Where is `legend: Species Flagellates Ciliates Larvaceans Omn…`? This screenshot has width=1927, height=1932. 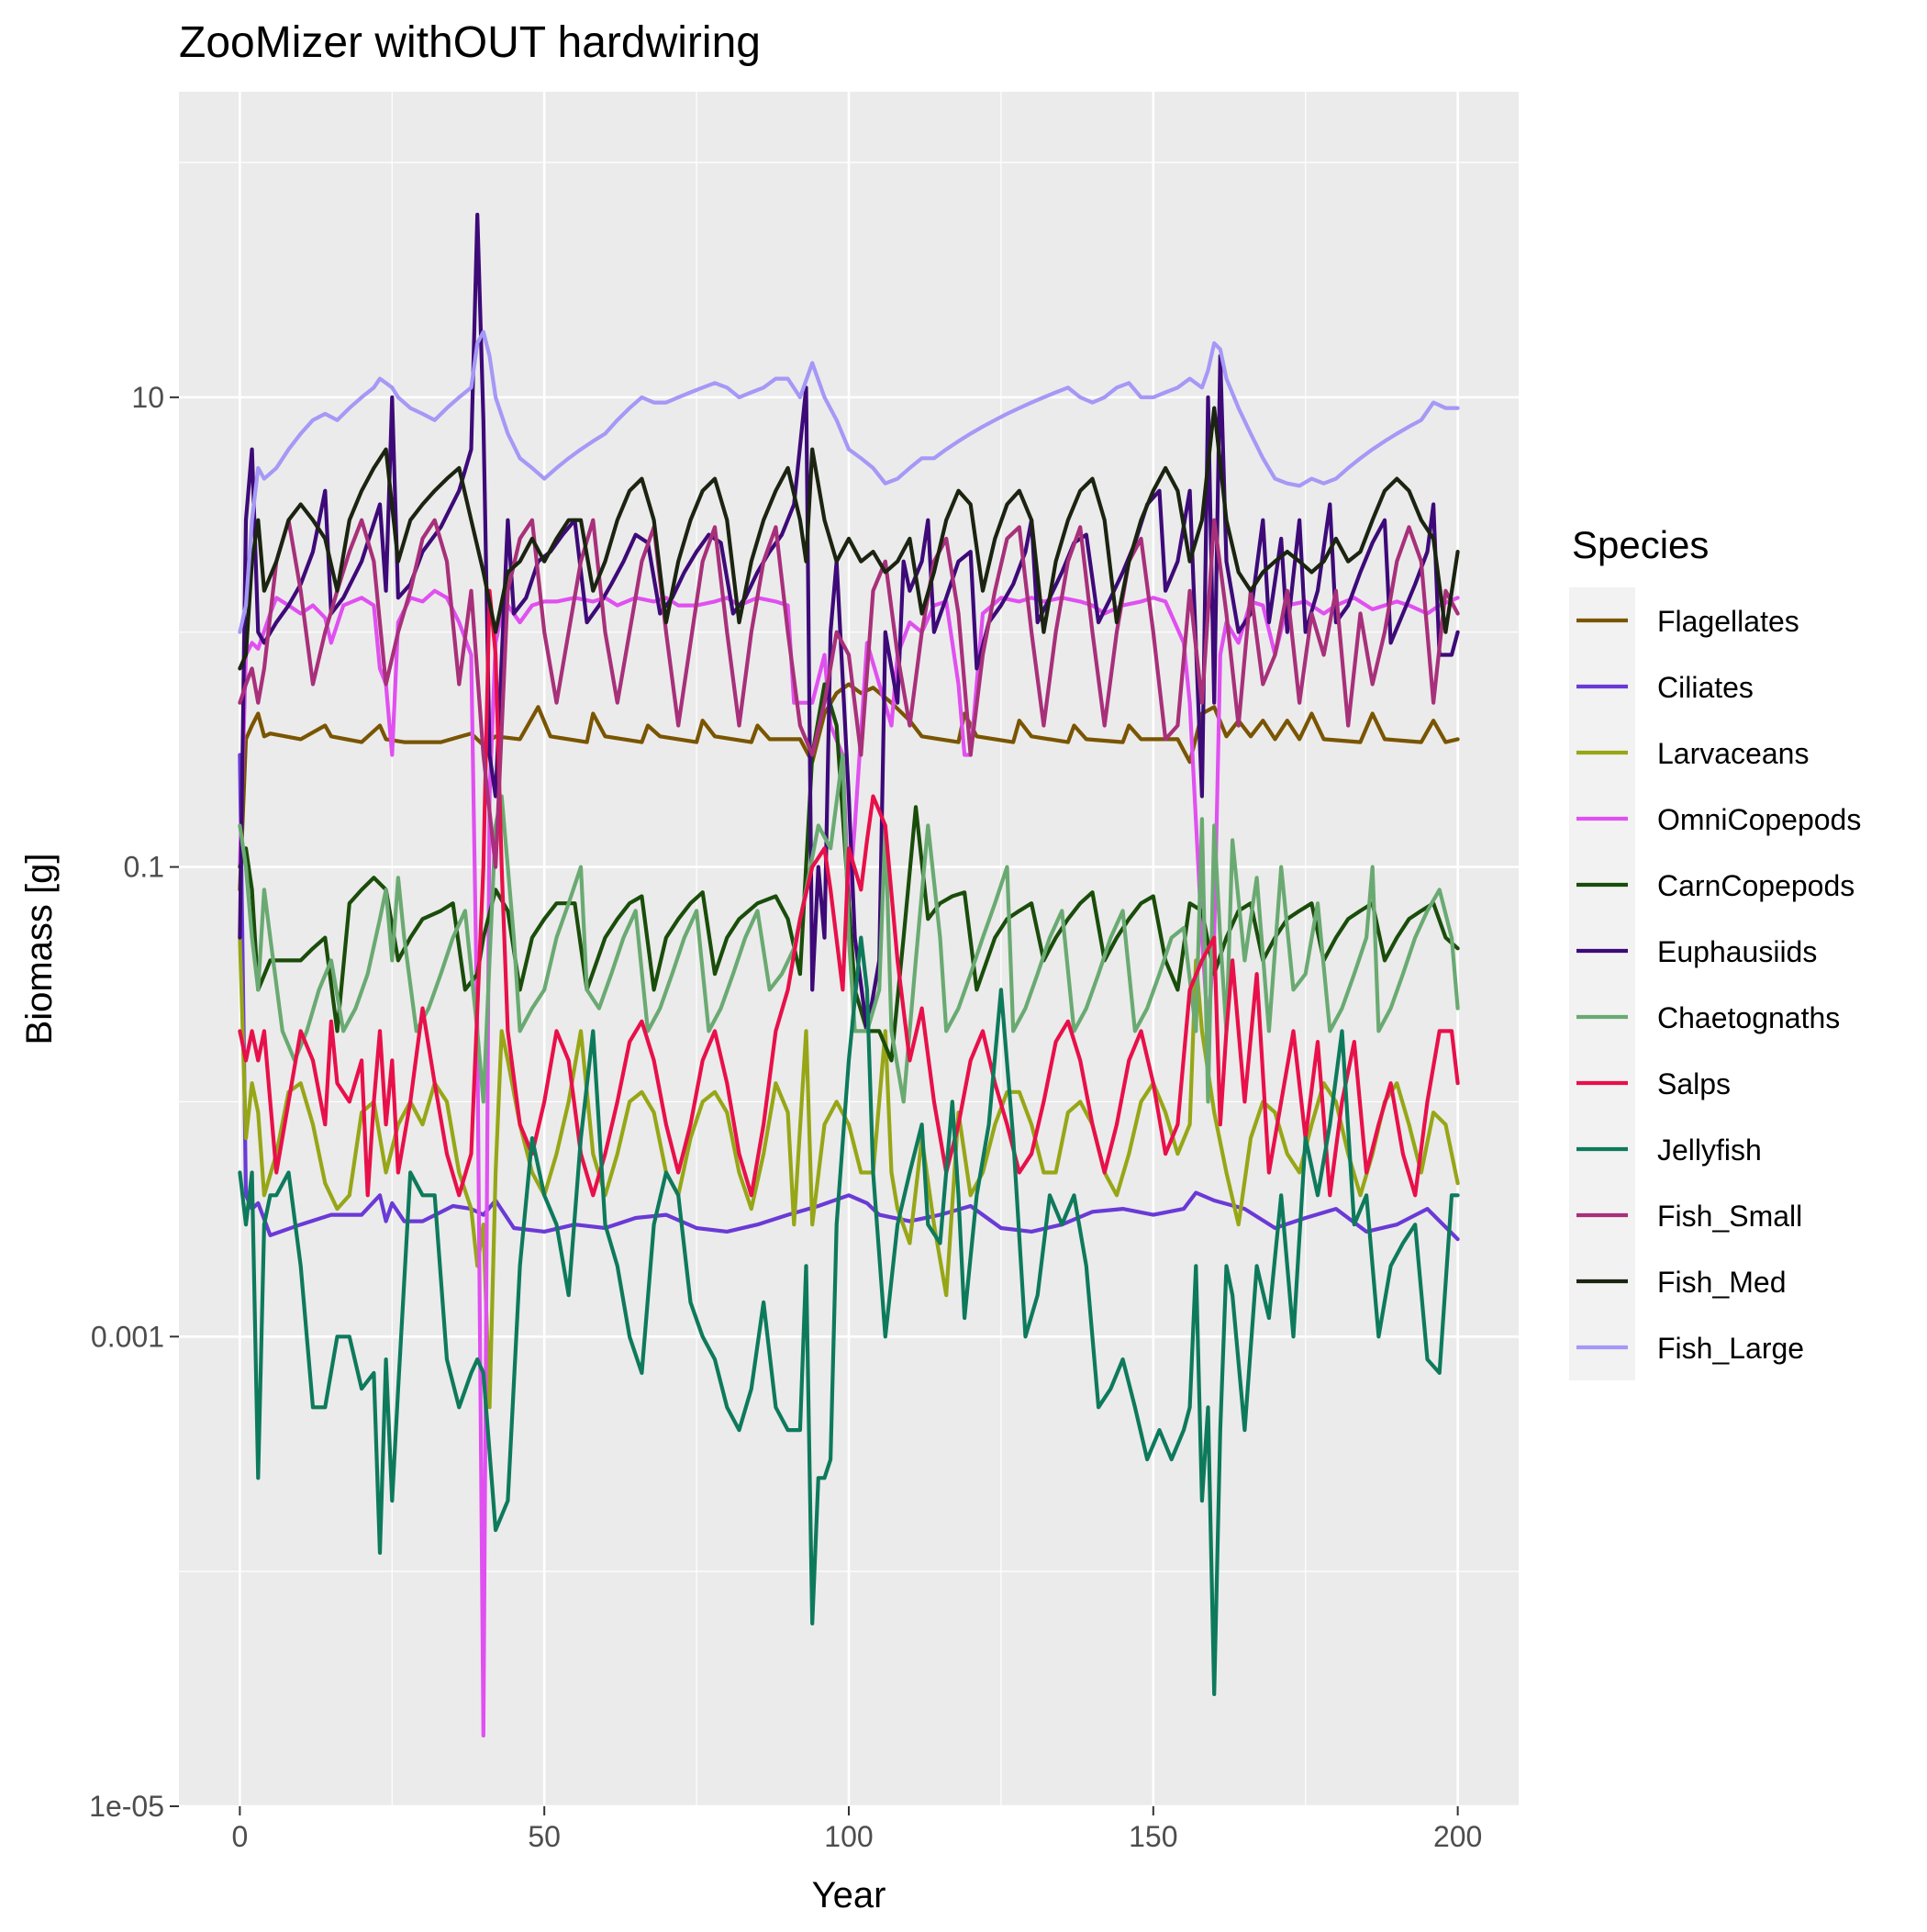 legend: Species Flagellates Ciliates Larvaceans Omn… is located at coordinates (1715, 952).